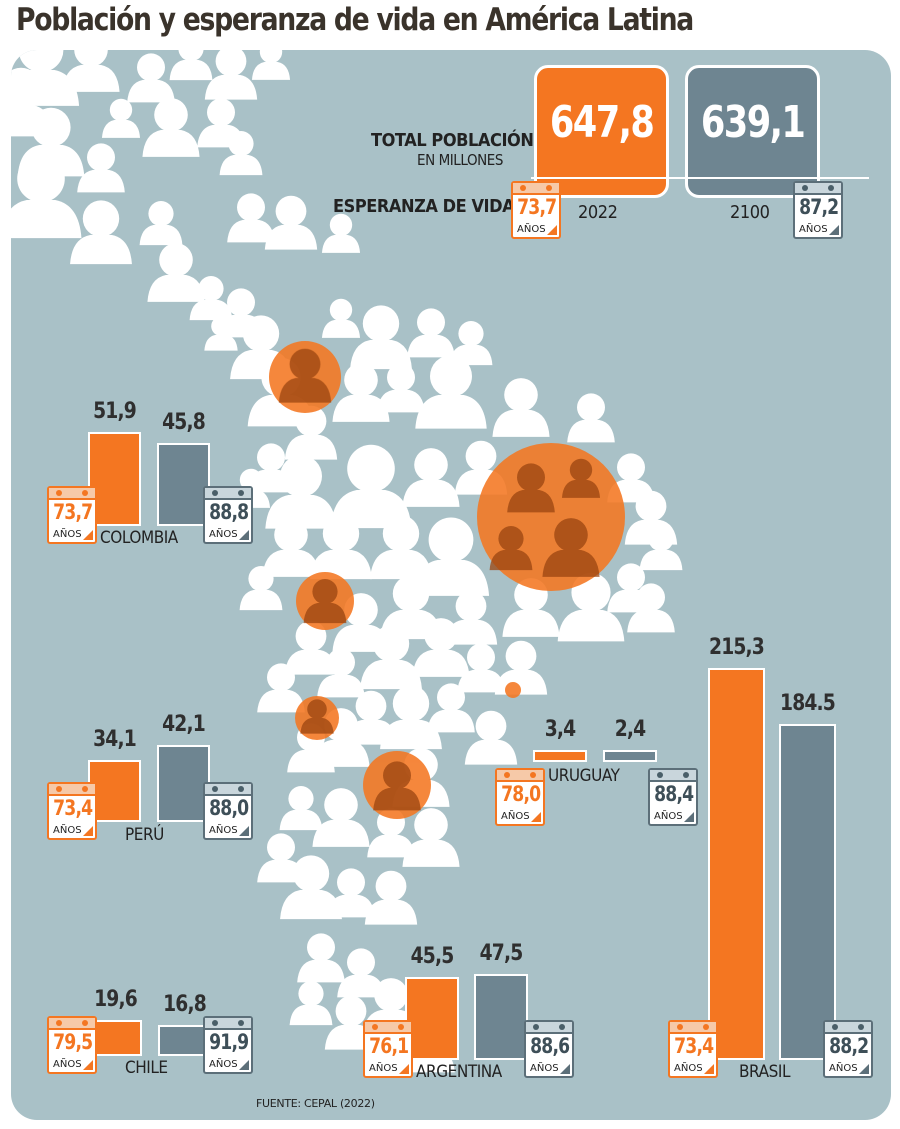 The height and width of the screenshot is (1129, 900). Describe the element at coordinates (460, 160) in the screenshot. I see `total-population-unit-label: EN MILLONES` at that location.